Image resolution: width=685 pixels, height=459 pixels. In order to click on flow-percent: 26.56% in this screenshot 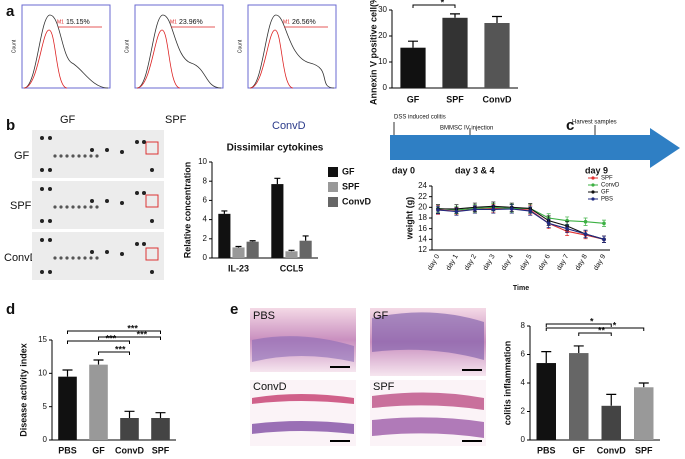, I will do `click(304, 22)`.